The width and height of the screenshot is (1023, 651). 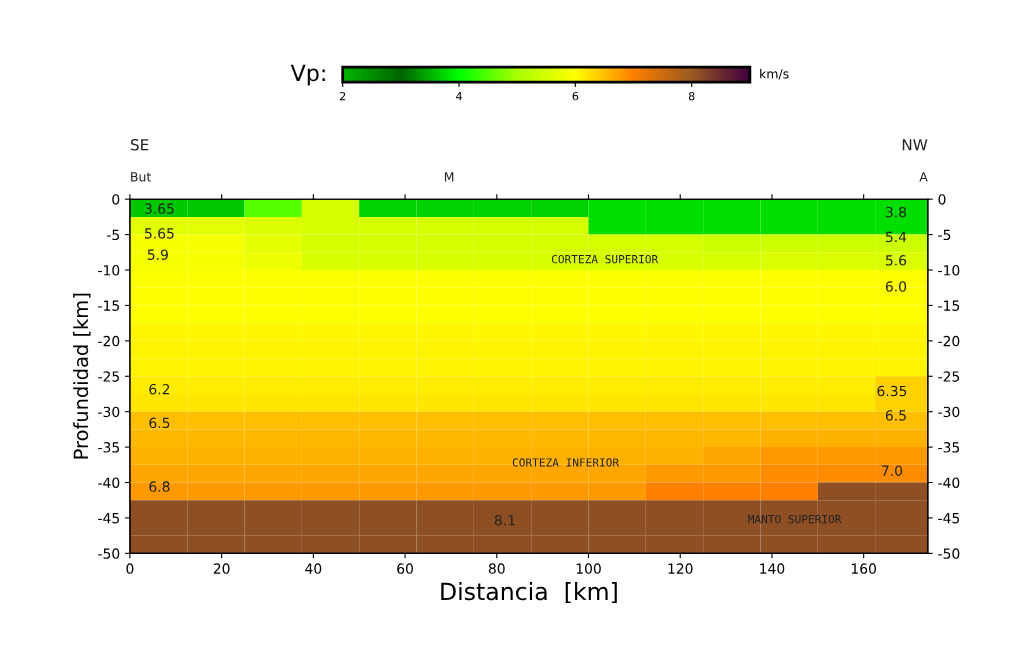 What do you see at coordinates (113, 235) in the screenshot?
I see `y-tick-label: -5` at bounding box center [113, 235].